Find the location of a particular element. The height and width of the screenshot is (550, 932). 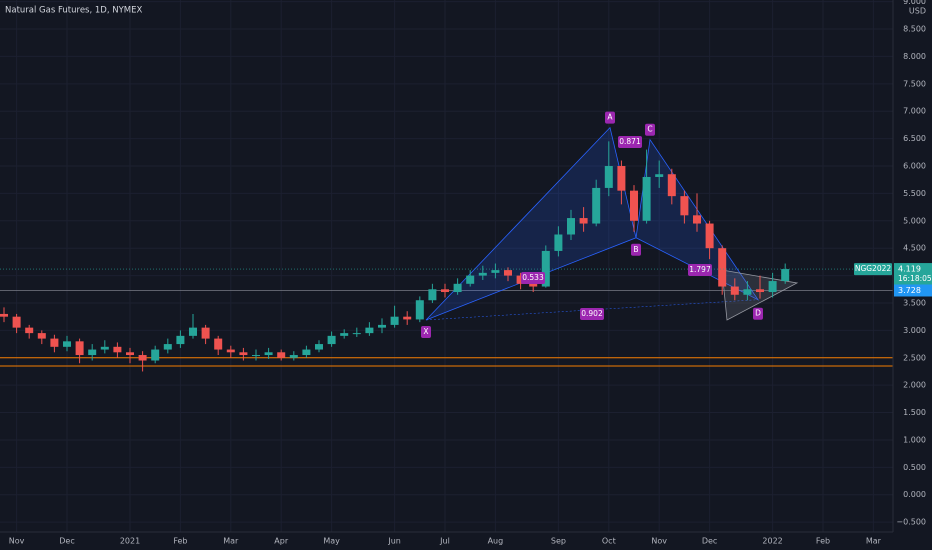

y-tick-label: 9.000 is located at coordinates (914, 3).